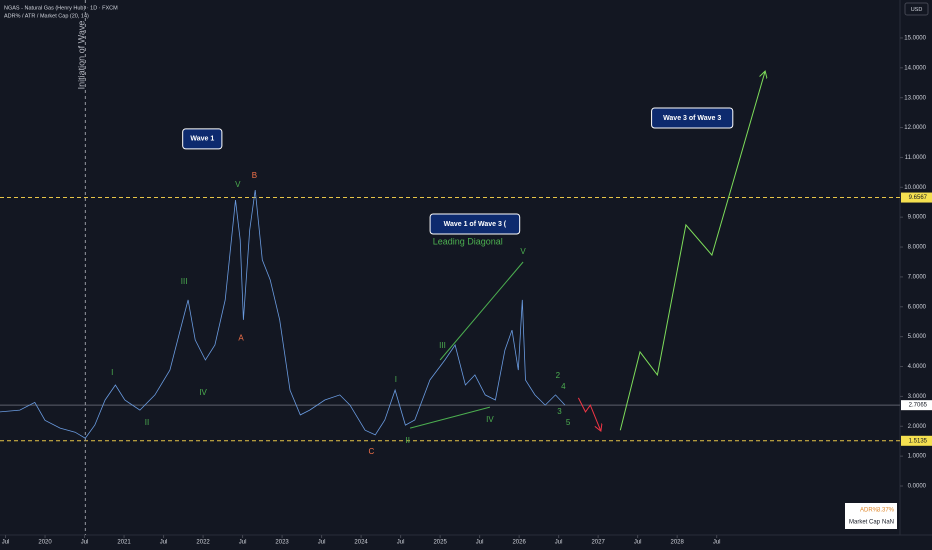 The image size is (932, 550). Describe the element at coordinates (915, 98) in the screenshot. I see `y-tick-label: 13.0000` at that location.